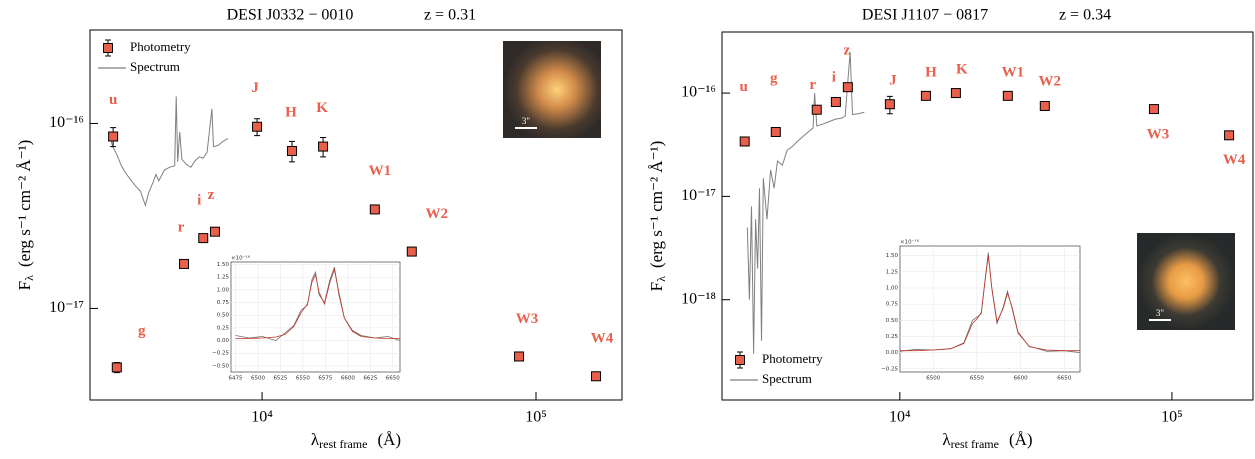  What do you see at coordinates (108, 48) in the screenshot?
I see `legend-marker` at bounding box center [108, 48].